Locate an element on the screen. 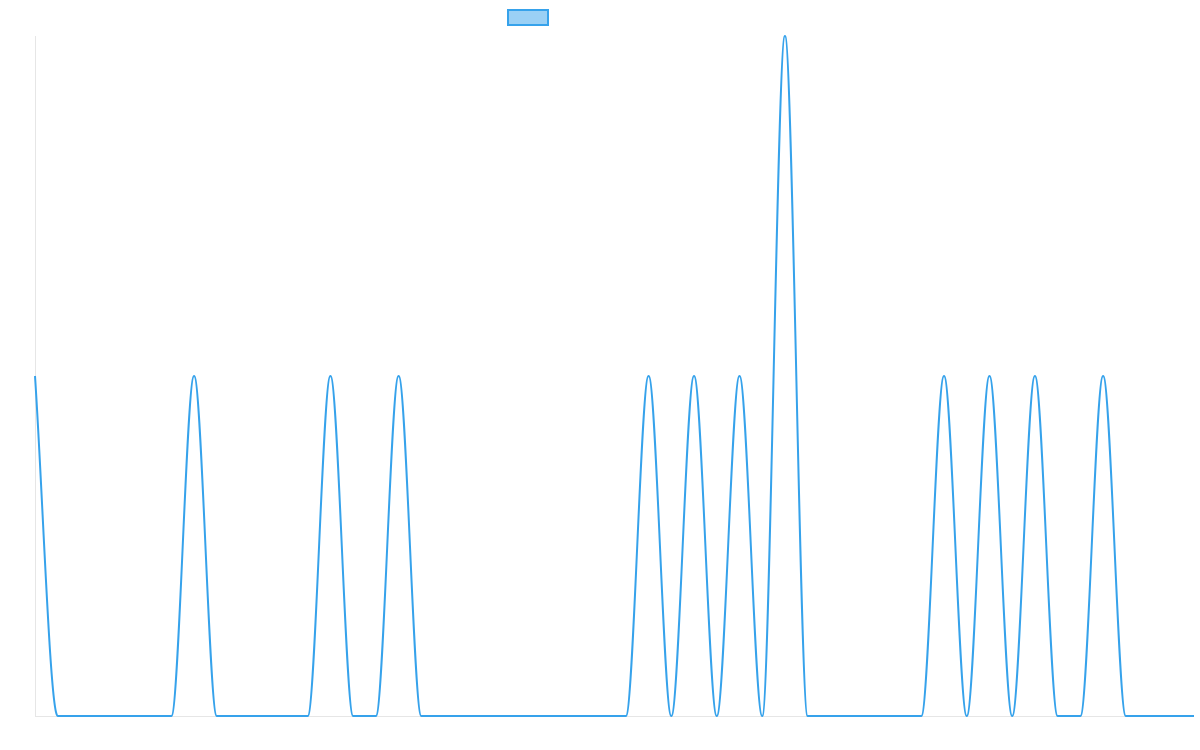 This screenshot has height=750, width=1200. legend is located at coordinates (528, 17).